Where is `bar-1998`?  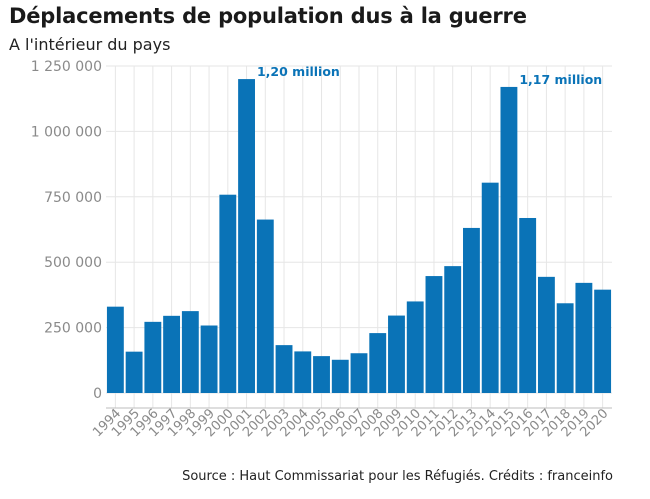 bar-1998 is located at coordinates (190, 352).